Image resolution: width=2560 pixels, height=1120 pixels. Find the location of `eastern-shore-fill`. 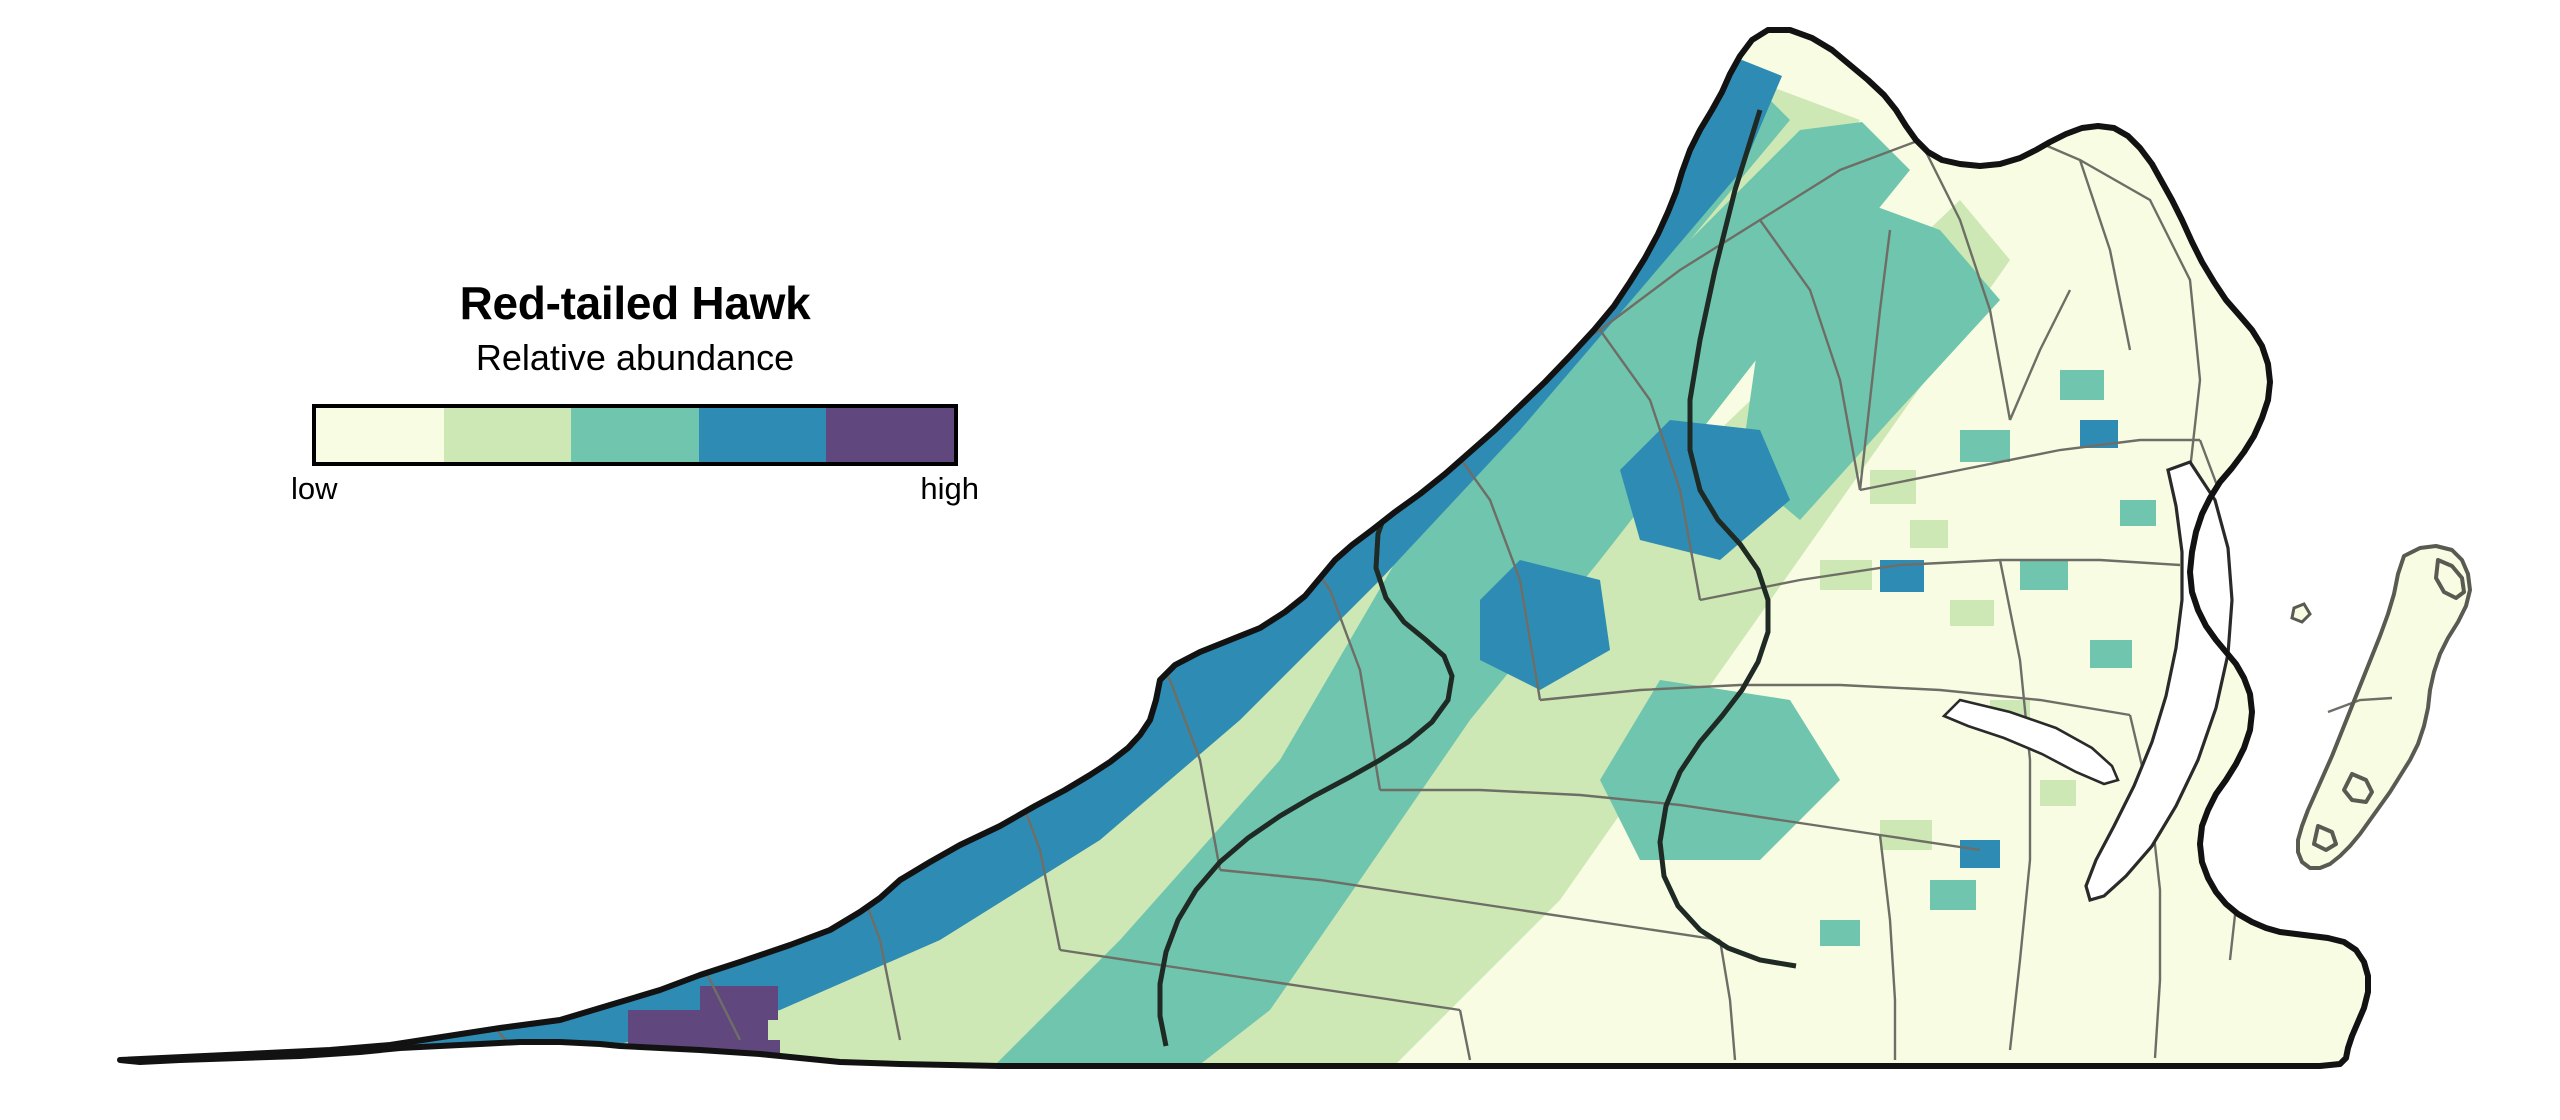

eastern-shore-fill is located at coordinates (2384, 707).